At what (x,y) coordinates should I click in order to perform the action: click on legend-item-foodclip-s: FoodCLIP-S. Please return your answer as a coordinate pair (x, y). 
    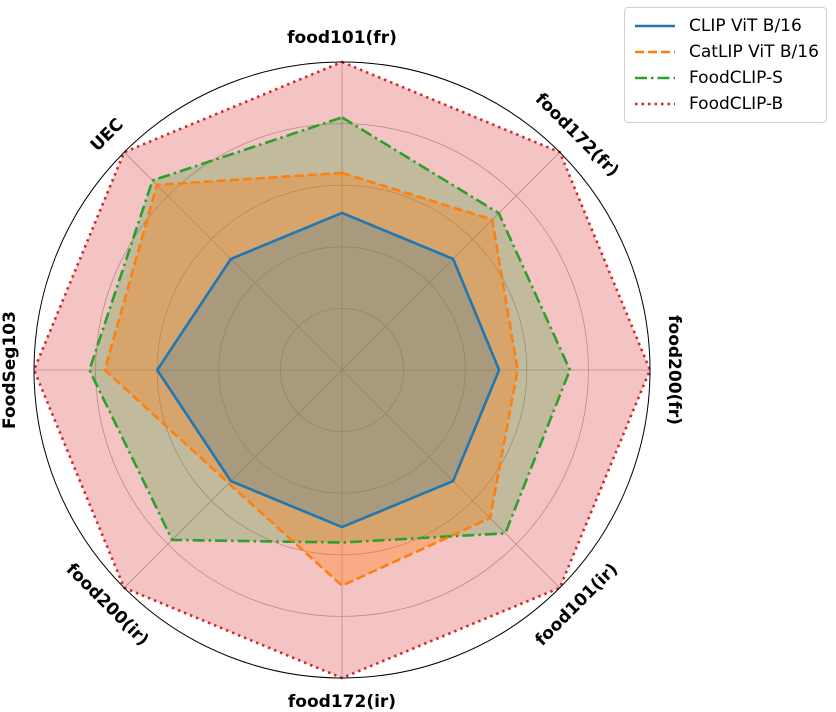
    Looking at the image, I should click on (708, 78).